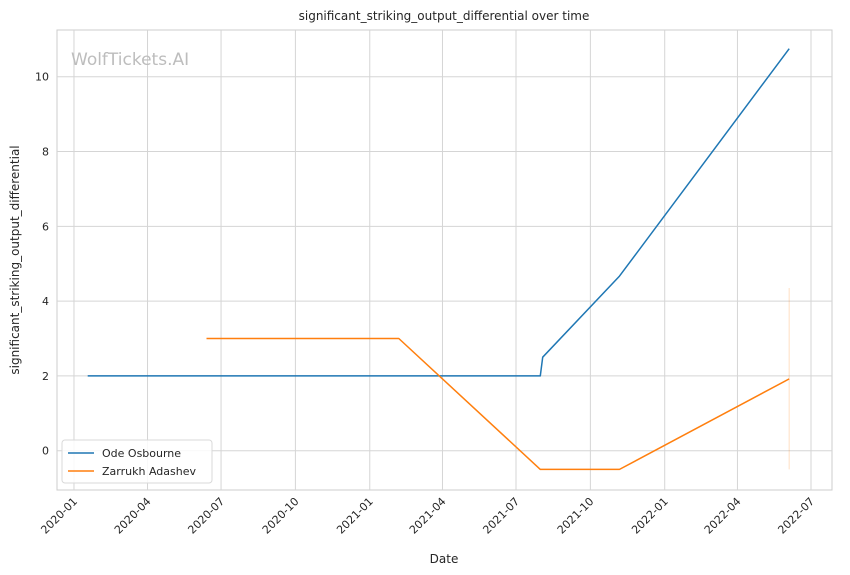  What do you see at coordinates (501, 516) in the screenshot?
I see `x-tick-label: 2021-07` at bounding box center [501, 516].